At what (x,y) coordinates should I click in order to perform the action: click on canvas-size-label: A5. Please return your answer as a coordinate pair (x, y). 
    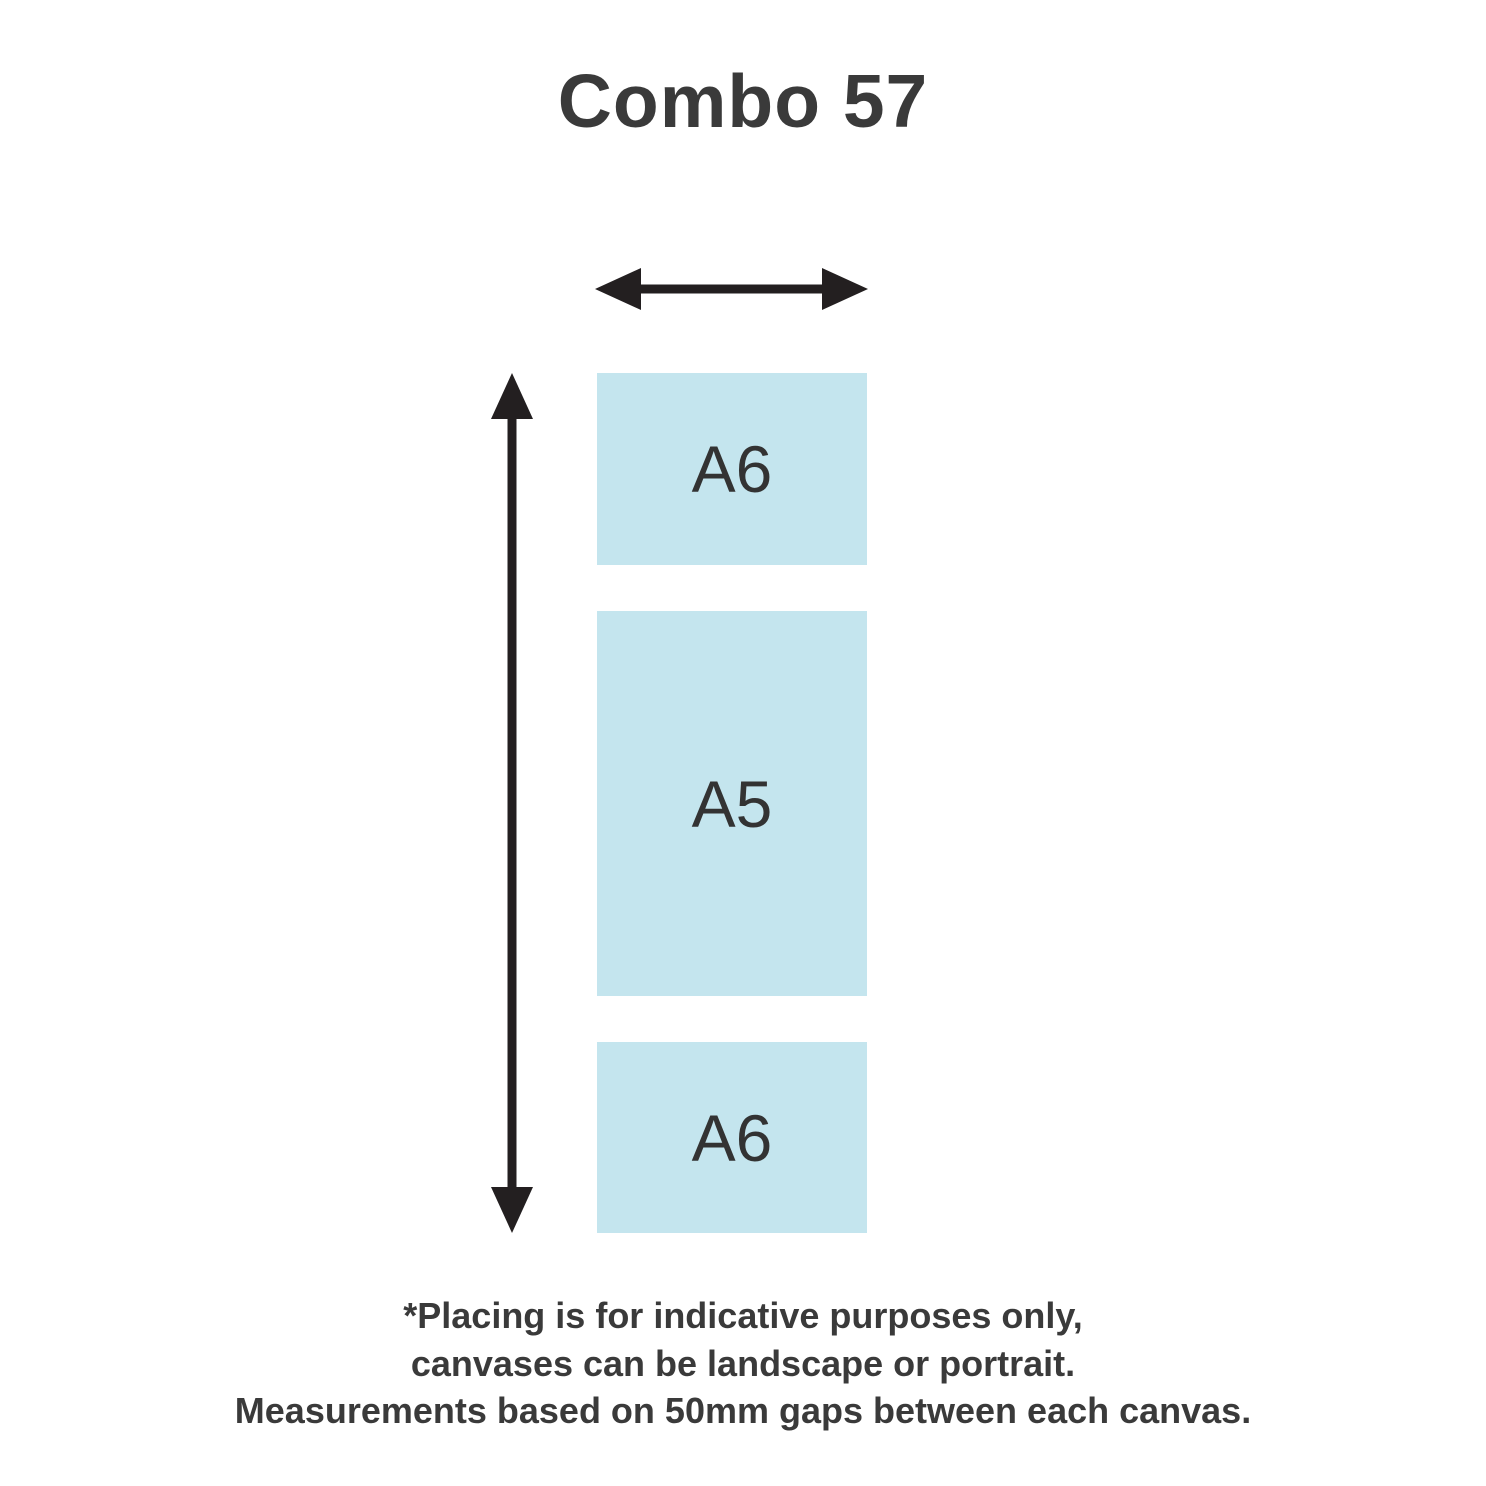
    Looking at the image, I should click on (732, 803).